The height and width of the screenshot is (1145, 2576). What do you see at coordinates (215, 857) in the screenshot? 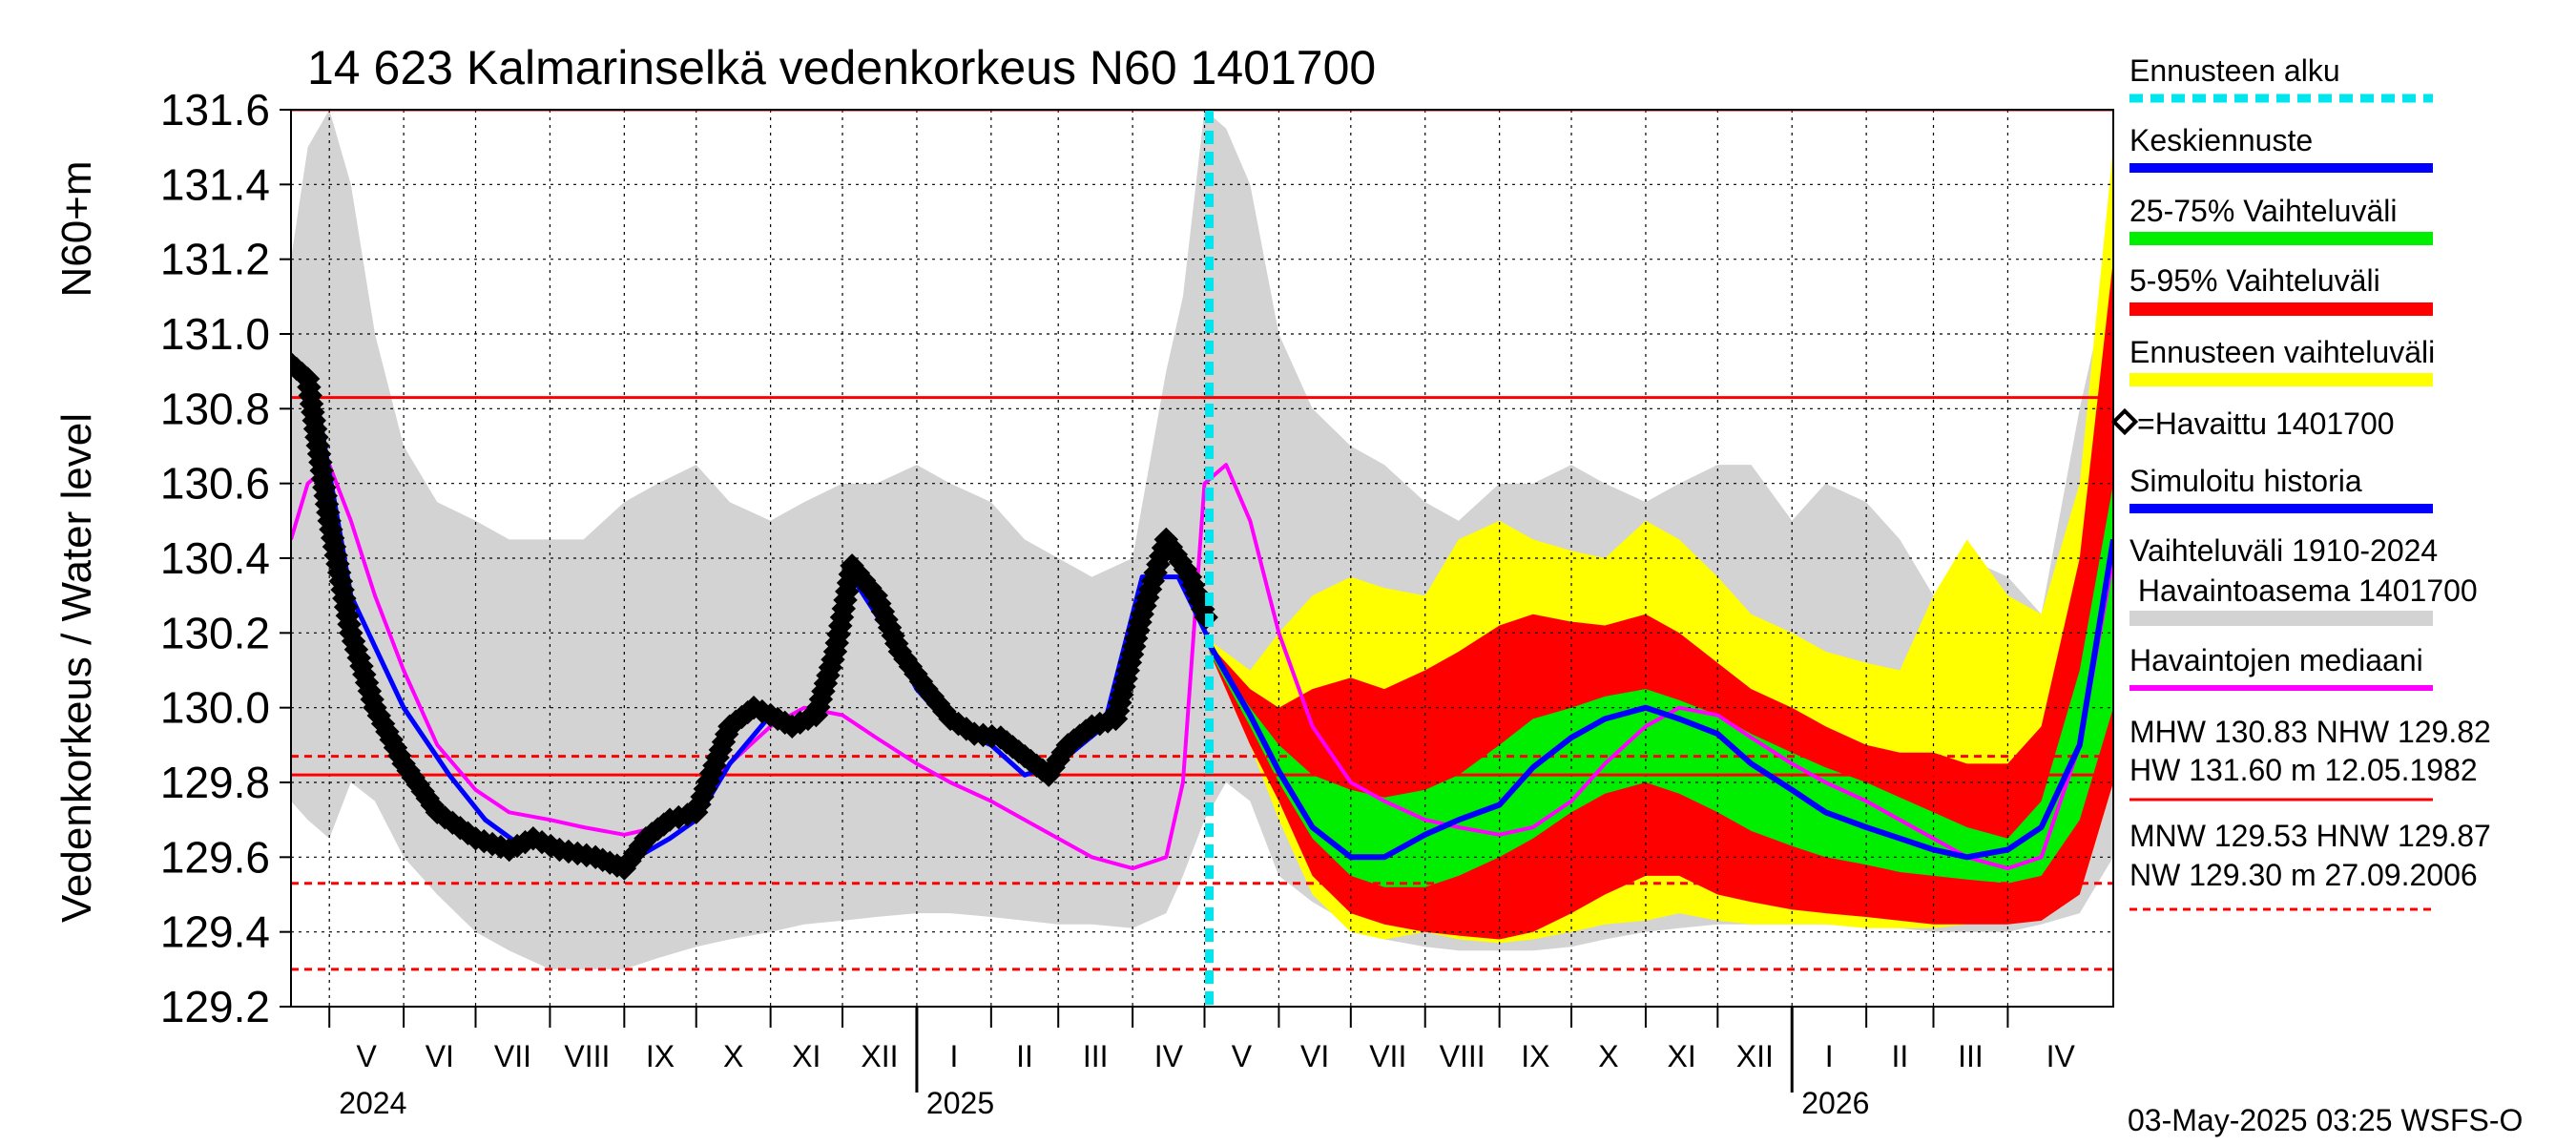
I see `y-tick-label: 129.6` at bounding box center [215, 857].